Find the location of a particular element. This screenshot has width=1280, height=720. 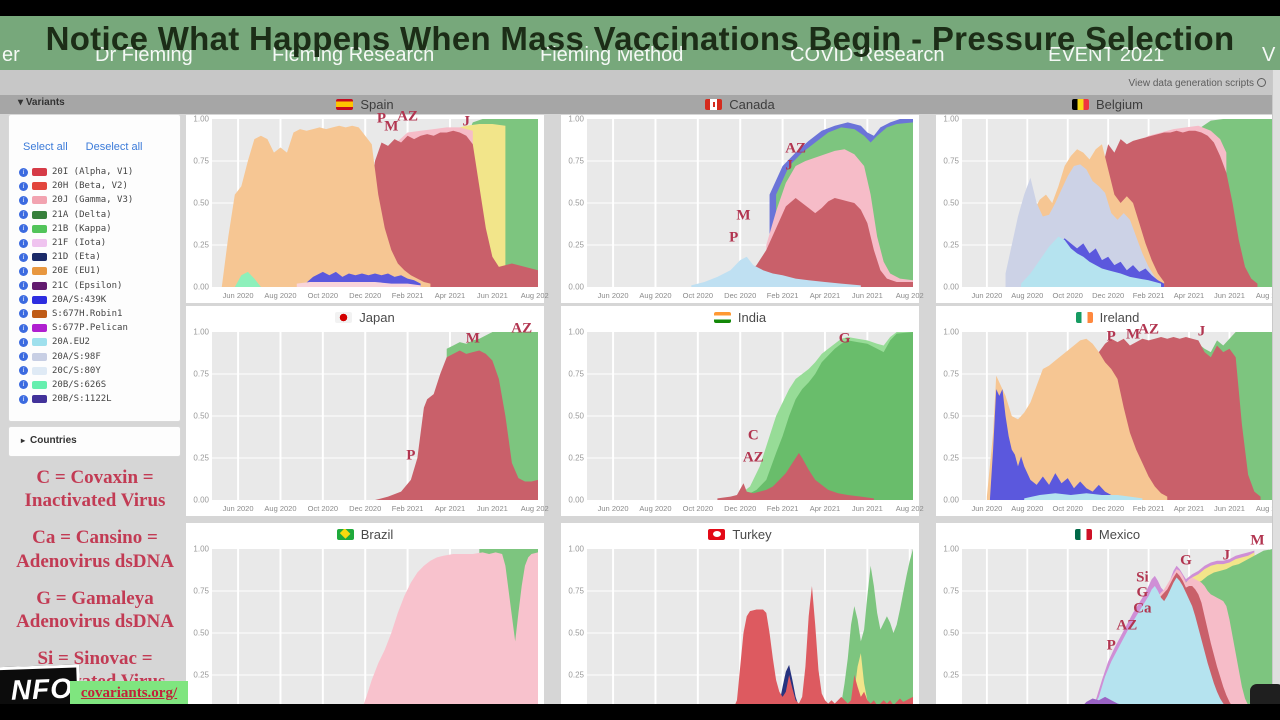

variants-section-toggle: ▾ Variants is located at coordinates (94, 105).